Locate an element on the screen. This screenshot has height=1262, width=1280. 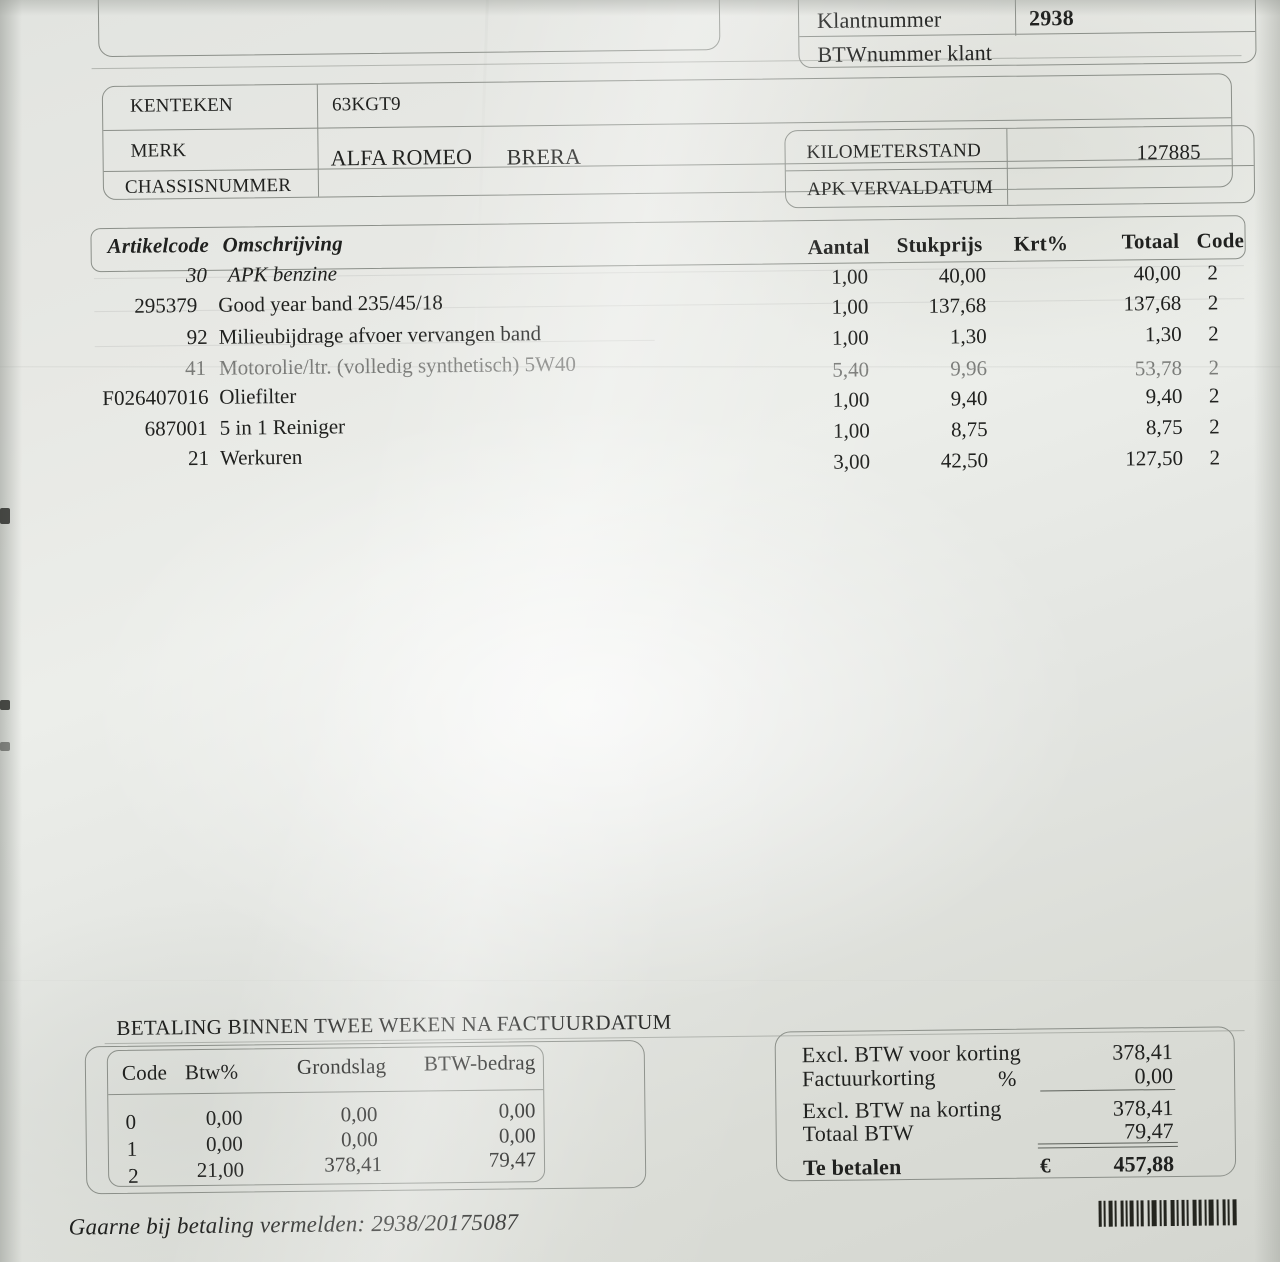
right-edge-shadow is located at coordinates (1267, 631).